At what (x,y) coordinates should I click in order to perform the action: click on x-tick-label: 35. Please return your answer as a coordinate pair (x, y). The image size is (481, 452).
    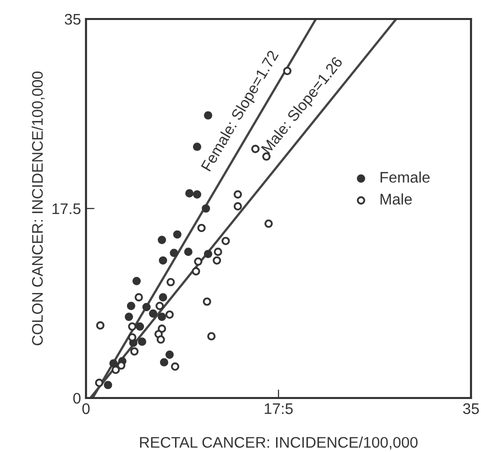
    Looking at the image, I should click on (471, 408).